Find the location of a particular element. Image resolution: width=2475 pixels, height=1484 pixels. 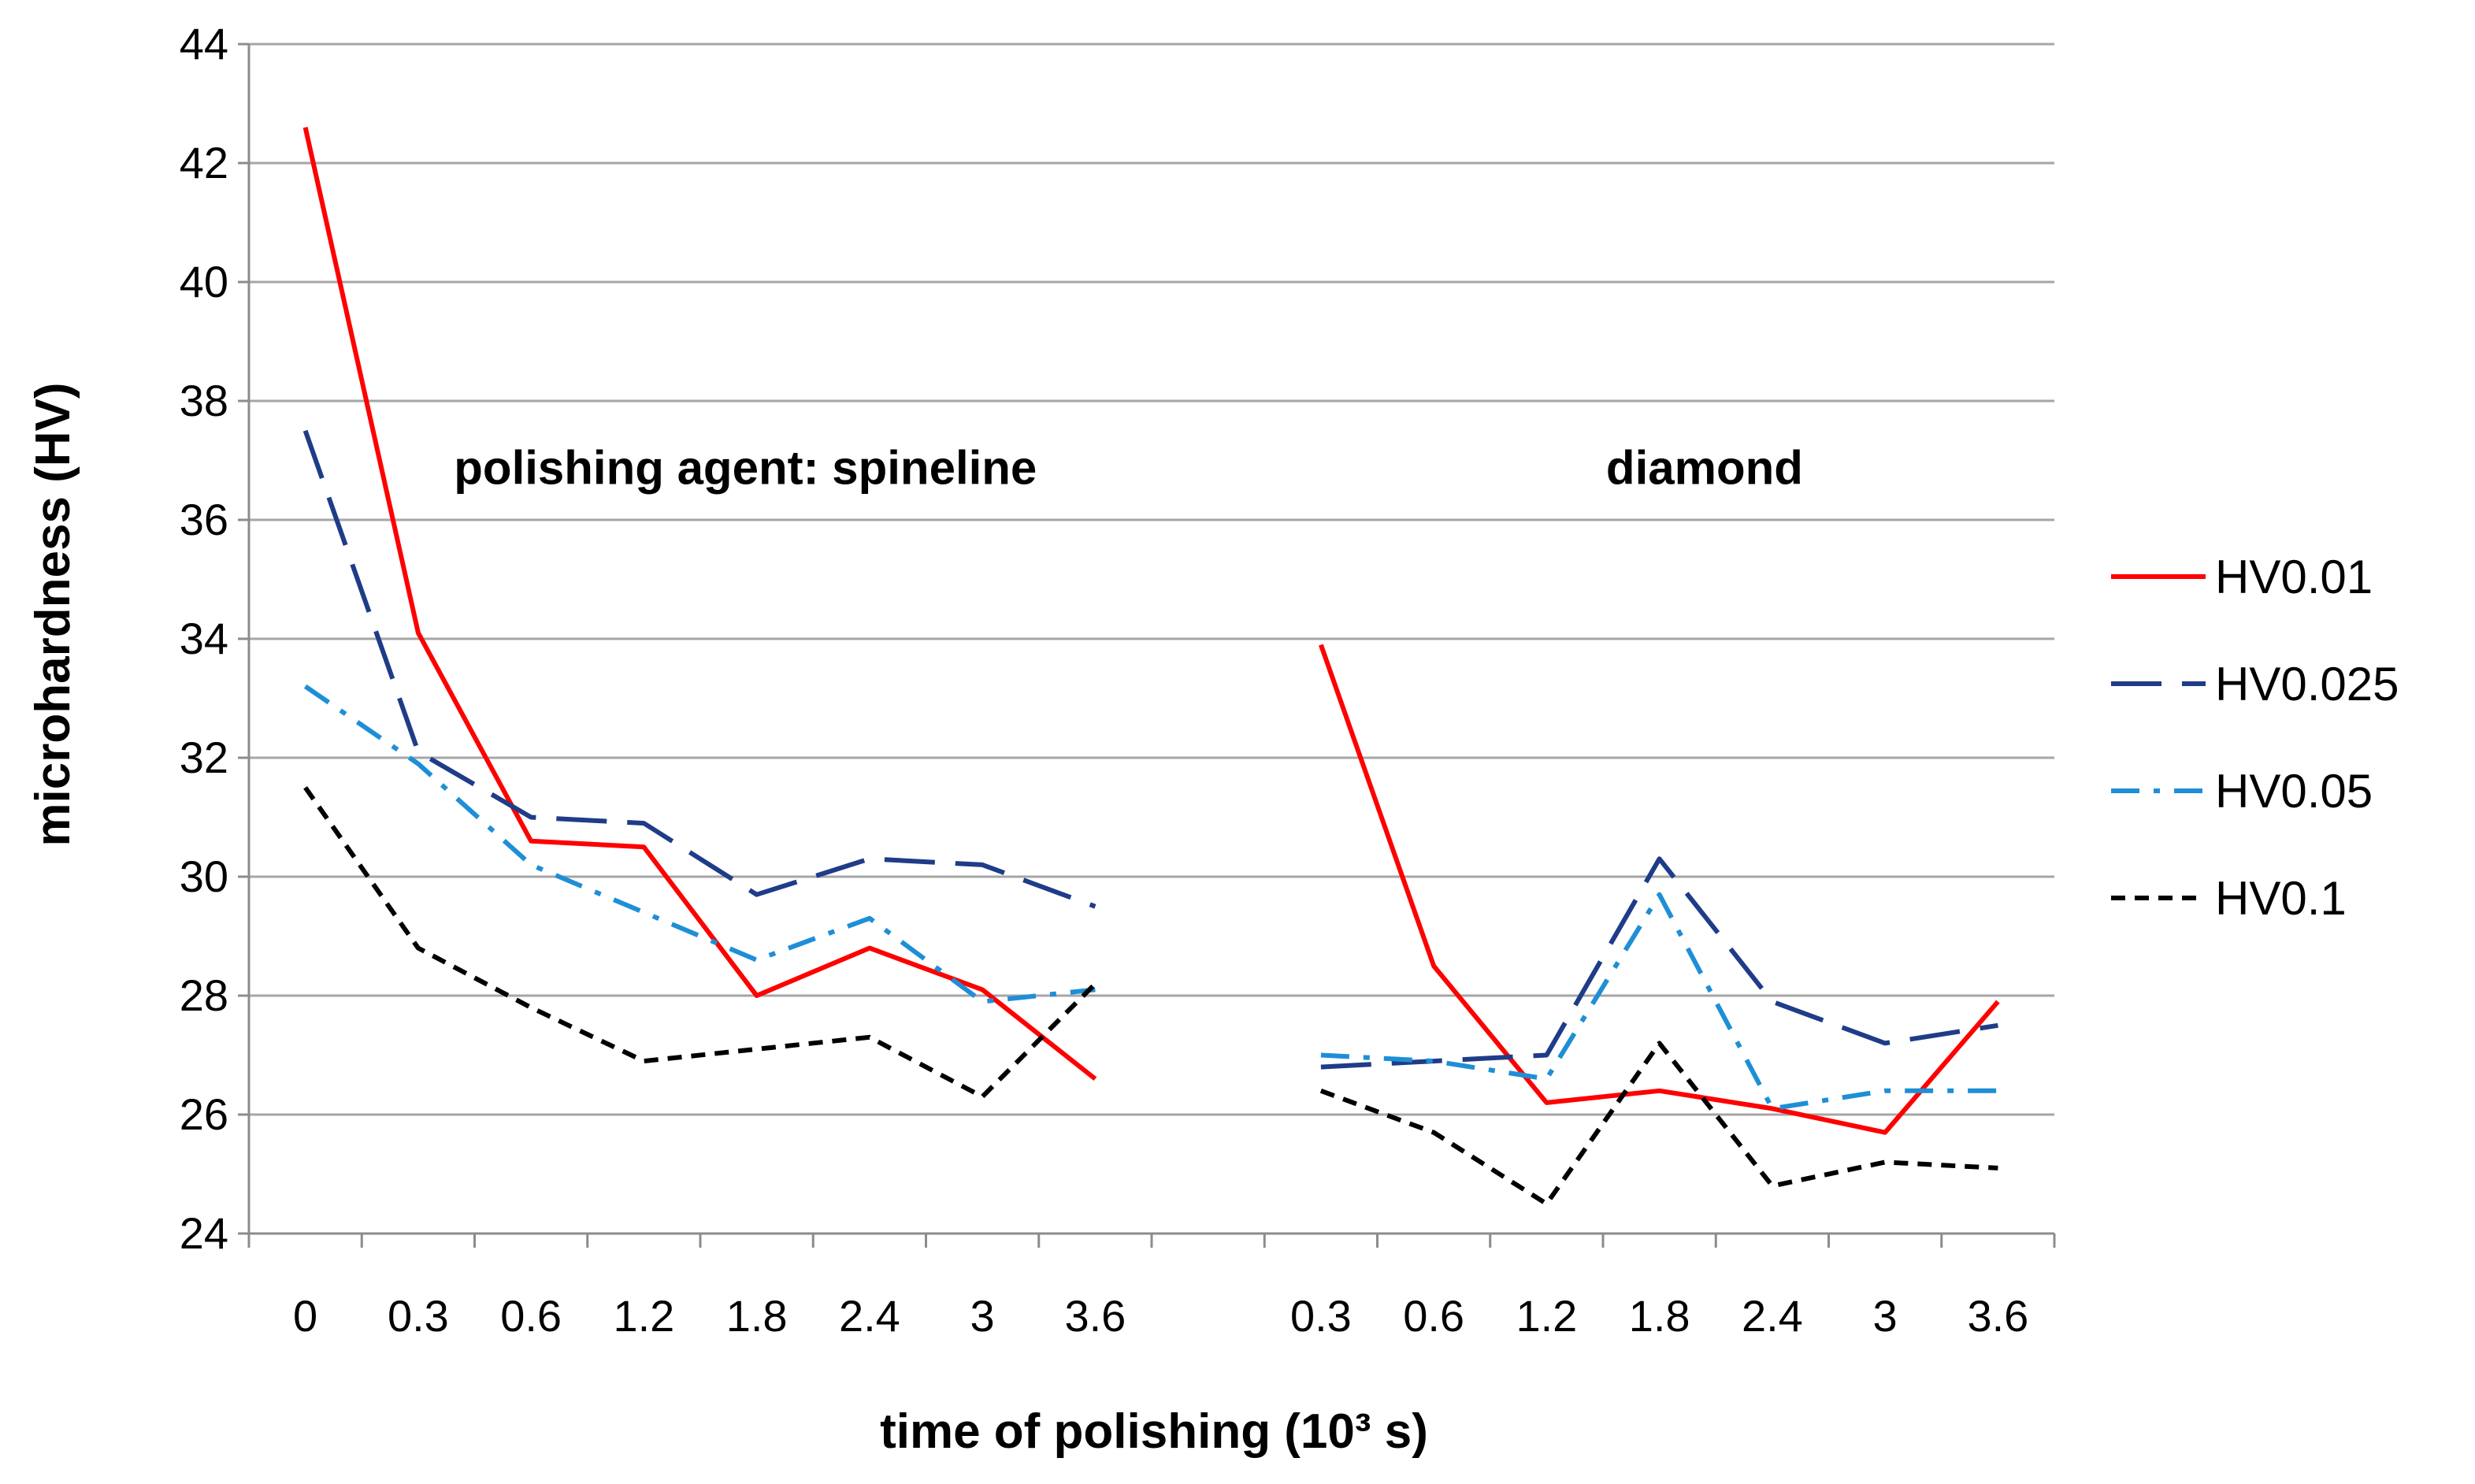

y-tick-labels: 24 26 28 30 32 34 36 38 40 42 44 is located at coordinates (204, 638).